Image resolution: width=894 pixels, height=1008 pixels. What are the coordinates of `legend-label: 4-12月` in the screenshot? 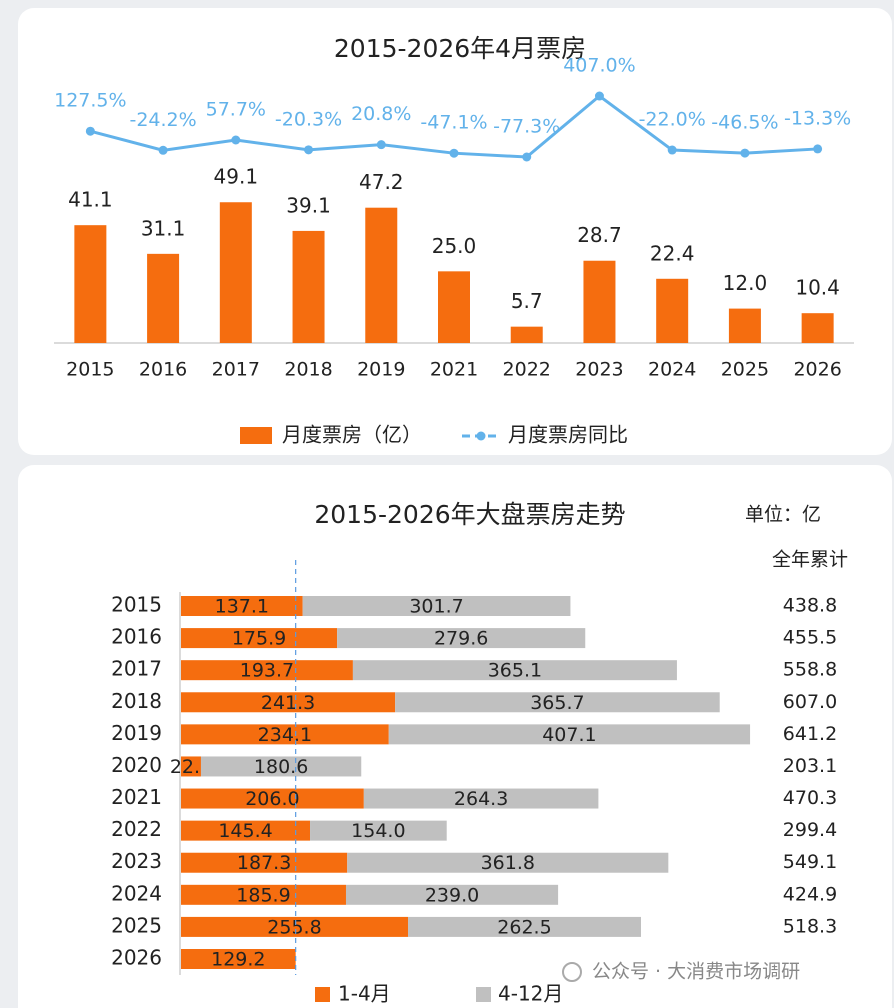 It's located at (530, 994).